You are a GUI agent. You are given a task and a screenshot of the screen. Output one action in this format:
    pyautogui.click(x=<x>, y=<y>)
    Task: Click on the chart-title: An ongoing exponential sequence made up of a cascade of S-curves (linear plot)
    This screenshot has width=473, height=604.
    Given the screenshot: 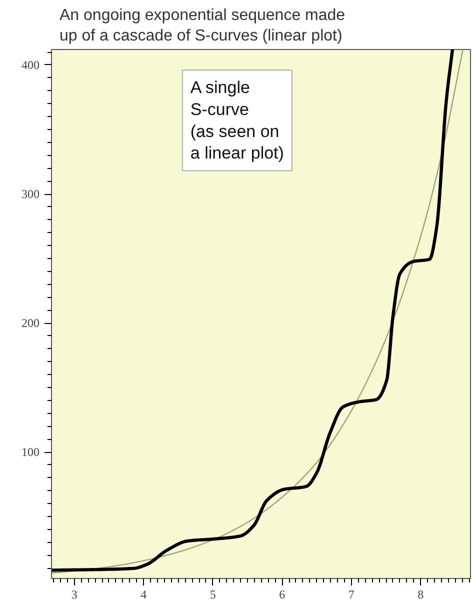 What is the action you would take?
    pyautogui.click(x=203, y=25)
    